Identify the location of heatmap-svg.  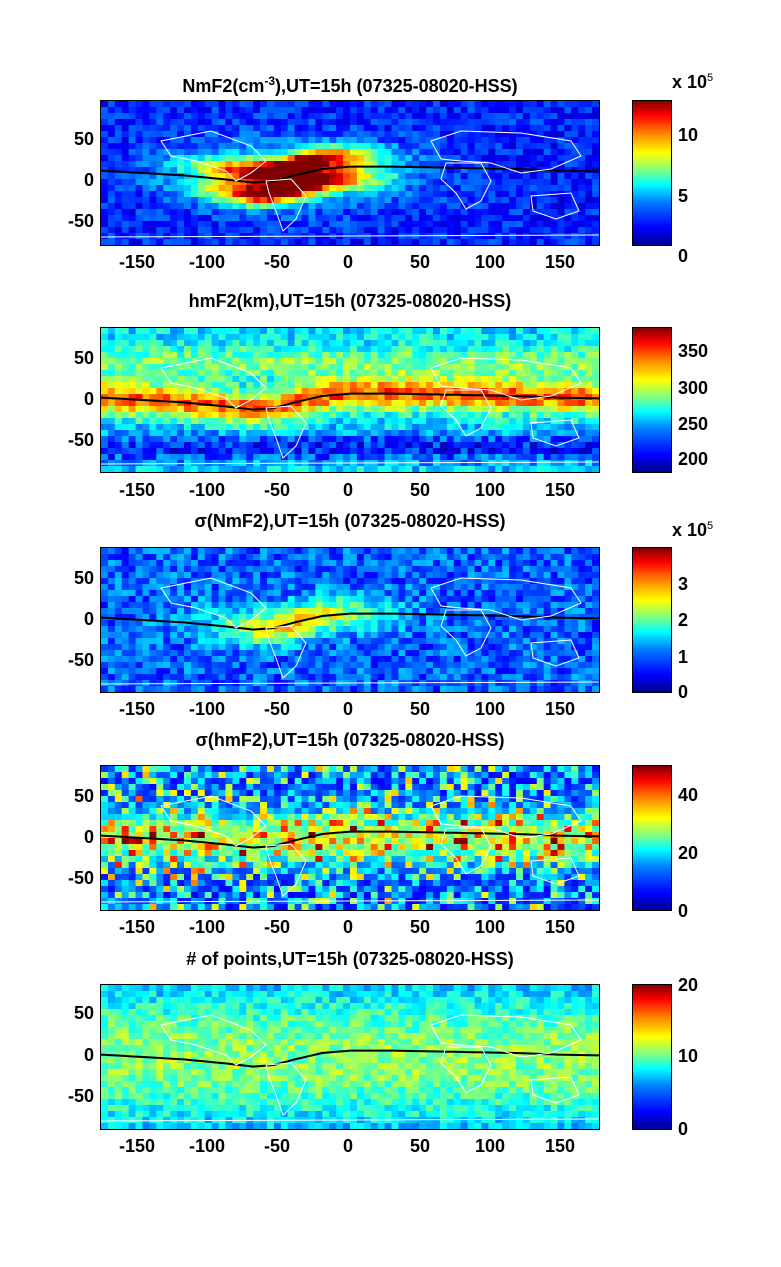
(350, 620).